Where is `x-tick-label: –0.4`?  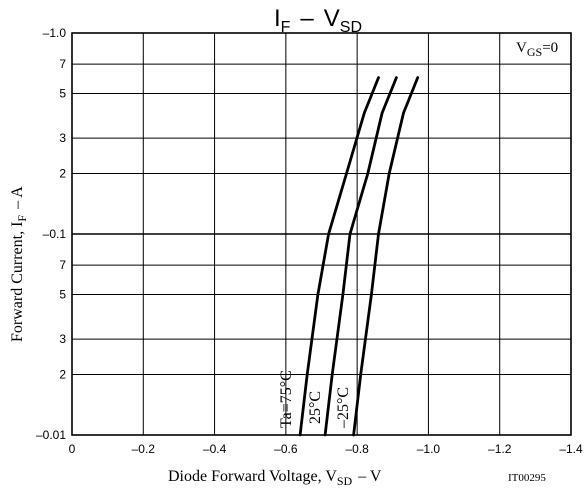
x-tick-label: –0.4 is located at coordinates (215, 449).